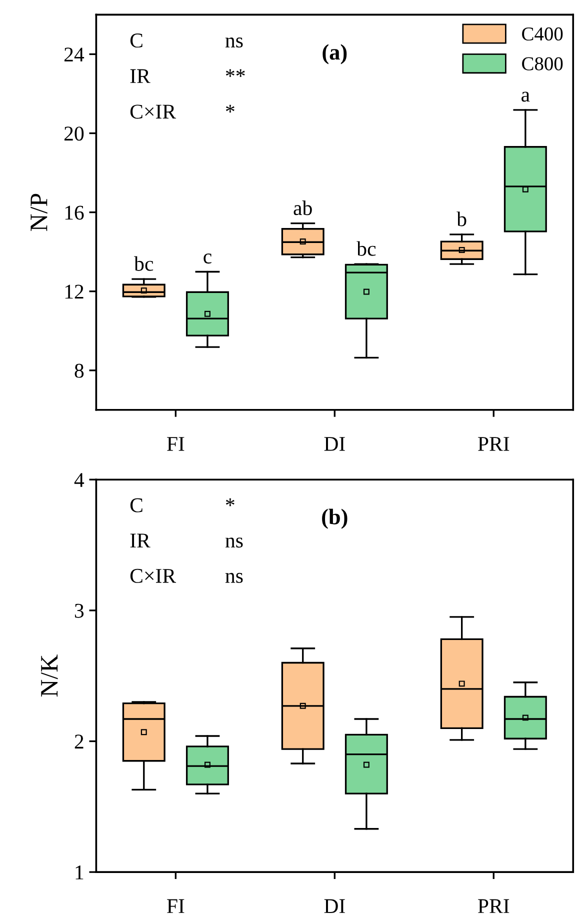 Image resolution: width=576 pixels, height=917 pixels. What do you see at coordinates (334, 54) in the screenshot?
I see `annotation: (a)` at bounding box center [334, 54].